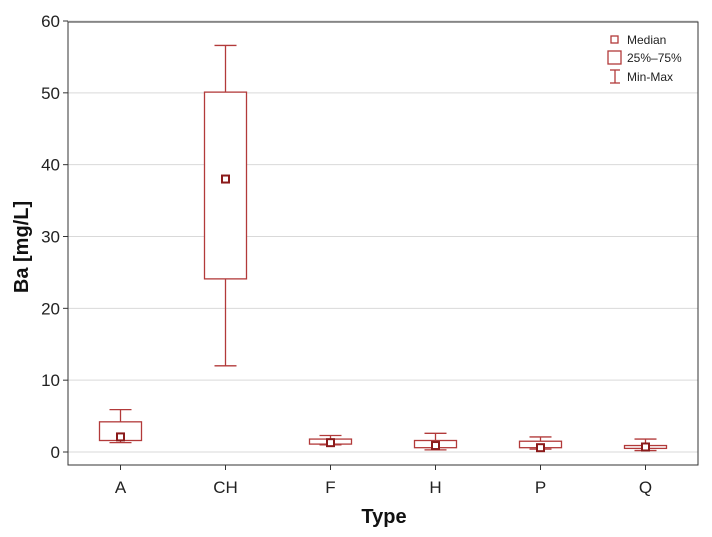 This screenshot has height=537, width=712. I want to click on x-tick-label: Q, so click(645, 487).